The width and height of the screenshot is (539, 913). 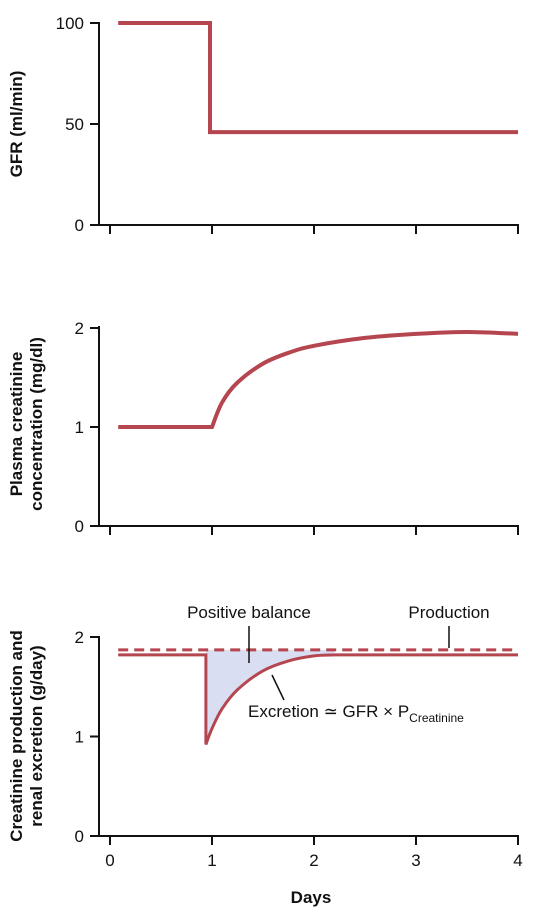 What do you see at coordinates (74, 124) in the screenshot?
I see `y-tick-label: 50` at bounding box center [74, 124].